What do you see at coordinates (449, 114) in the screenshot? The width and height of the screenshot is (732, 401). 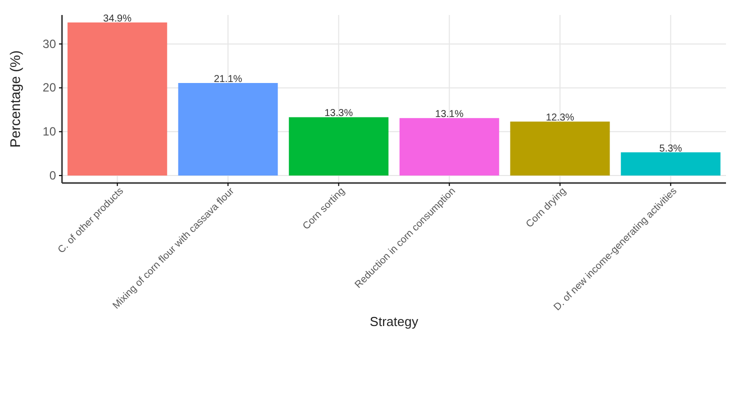 I see `data-label: 13.1%` at bounding box center [449, 114].